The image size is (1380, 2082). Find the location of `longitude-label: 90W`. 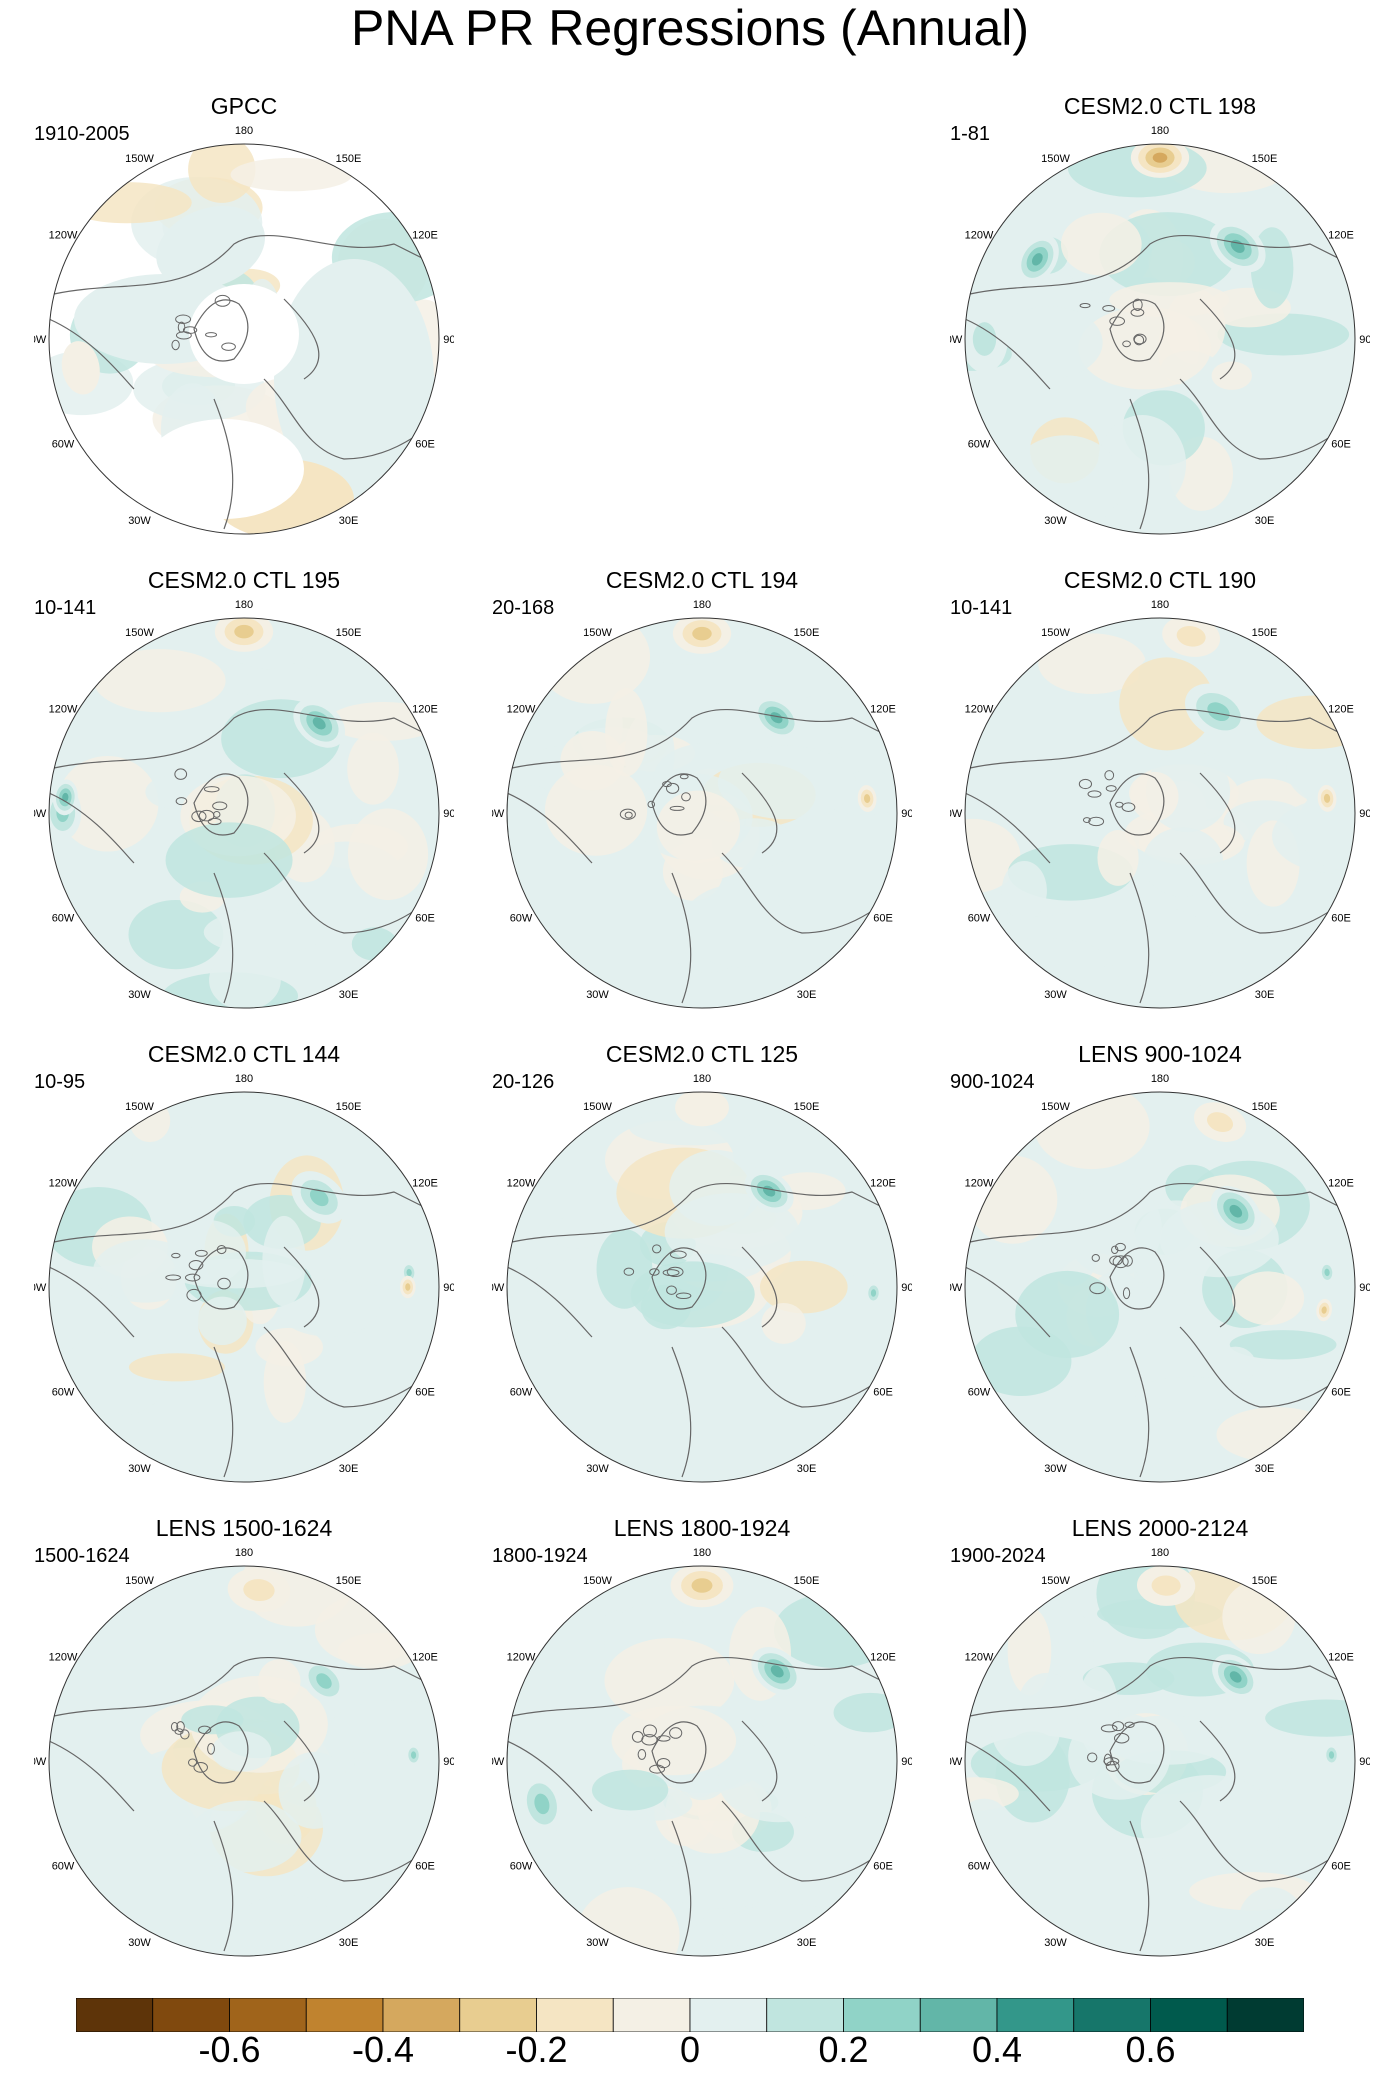

longitude-label: 90W is located at coordinates (40, 1762).